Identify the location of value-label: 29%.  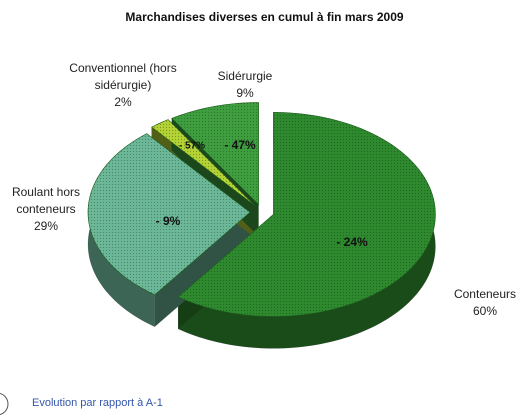
(46, 226).